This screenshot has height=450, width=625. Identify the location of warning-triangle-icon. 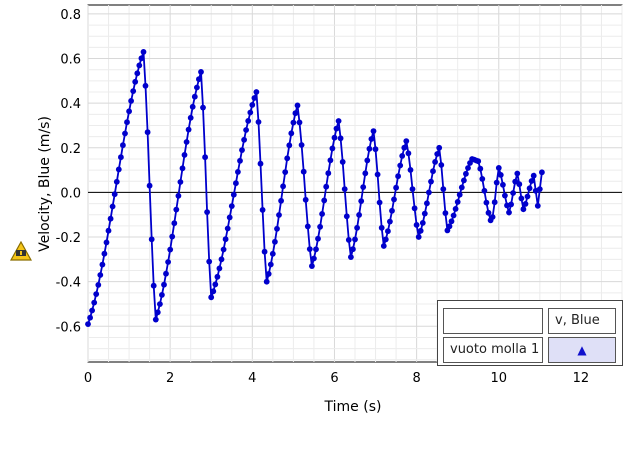
(21, 251).